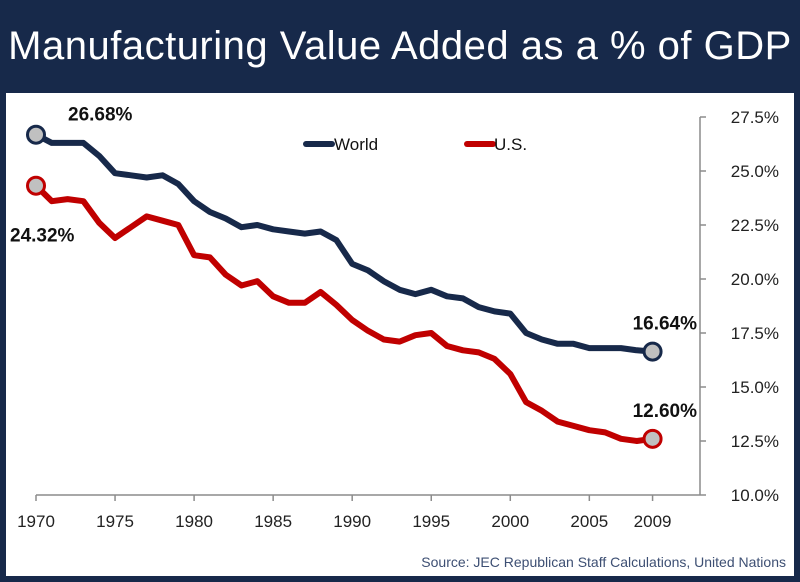 The width and height of the screenshot is (800, 582). What do you see at coordinates (36, 134) in the screenshot?
I see `point-marker-world-start` at bounding box center [36, 134].